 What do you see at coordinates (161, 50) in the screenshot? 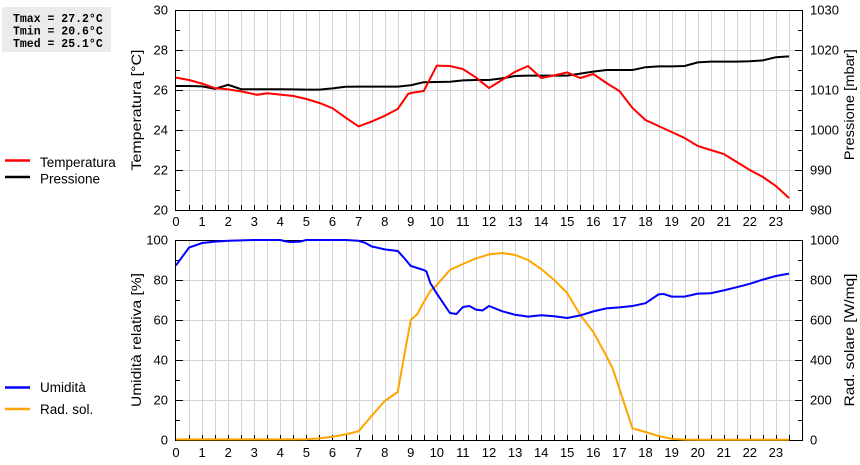
I see `svg-text: 28` at bounding box center [161, 50].